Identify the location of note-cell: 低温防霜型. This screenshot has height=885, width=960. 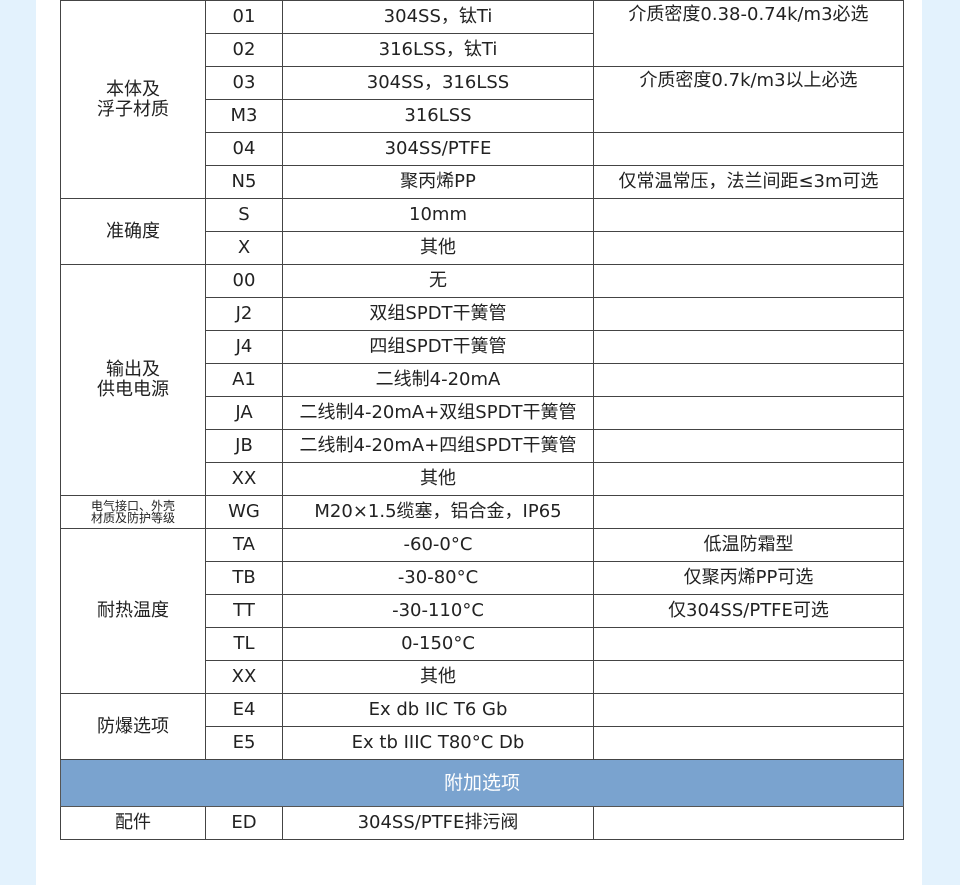
(748, 545).